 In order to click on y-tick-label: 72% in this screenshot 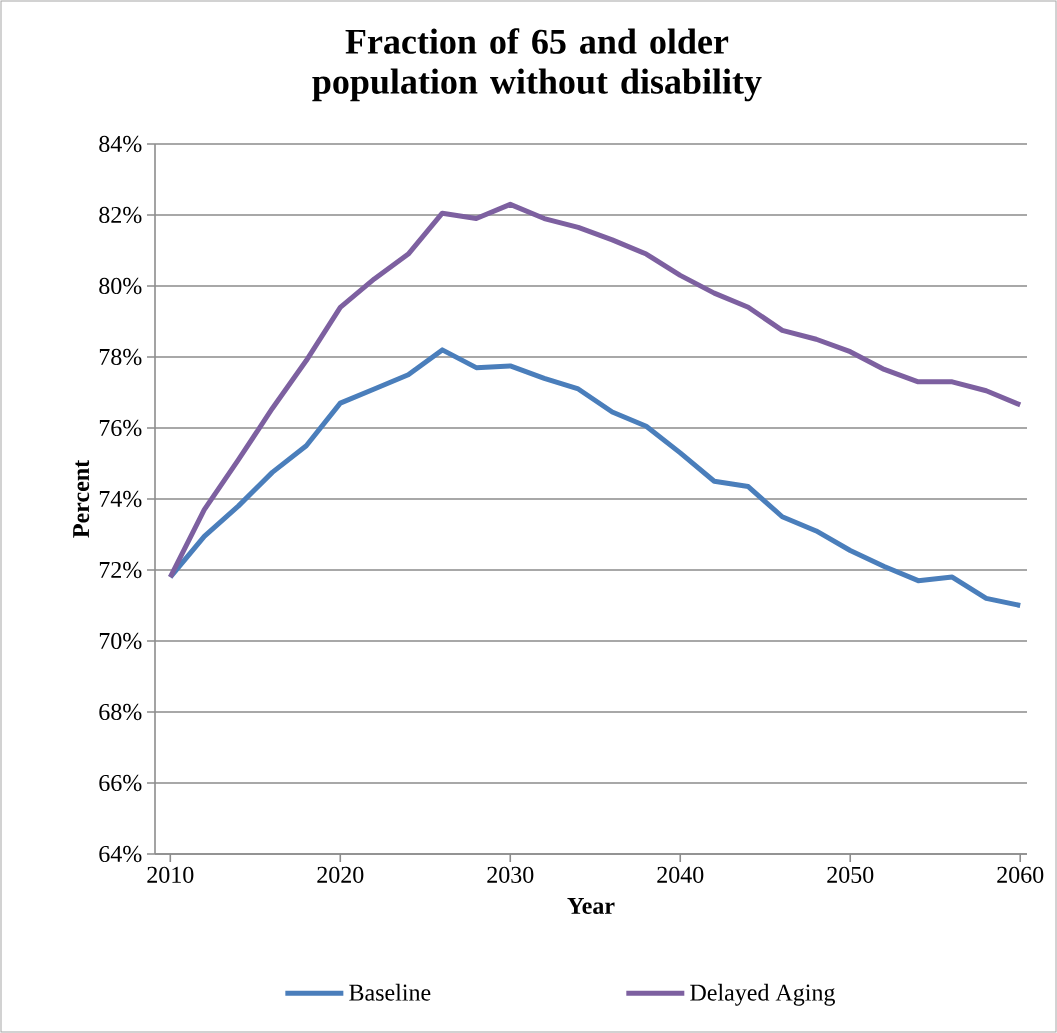, I will do `click(120, 570)`.